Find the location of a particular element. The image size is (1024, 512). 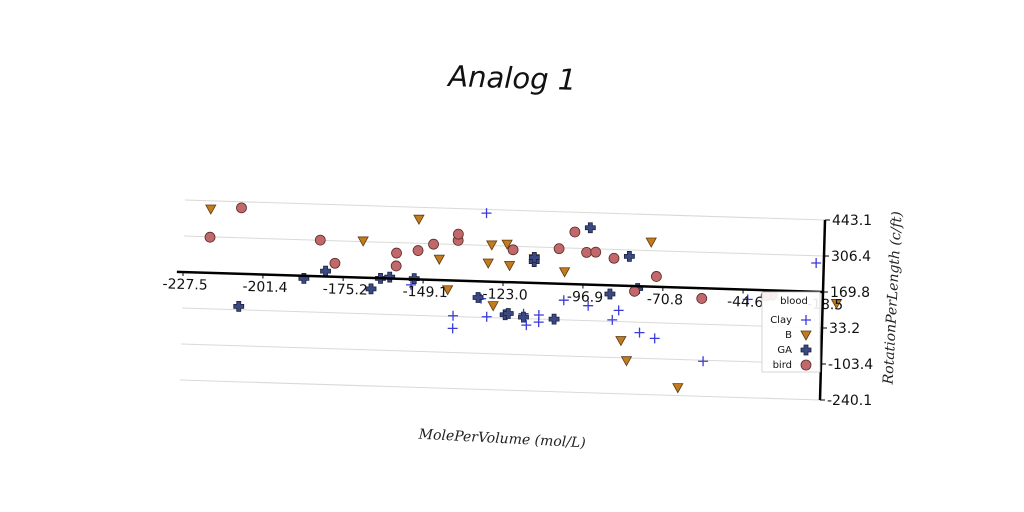

y-tick-label: 443.1 is located at coordinates (852, 221).